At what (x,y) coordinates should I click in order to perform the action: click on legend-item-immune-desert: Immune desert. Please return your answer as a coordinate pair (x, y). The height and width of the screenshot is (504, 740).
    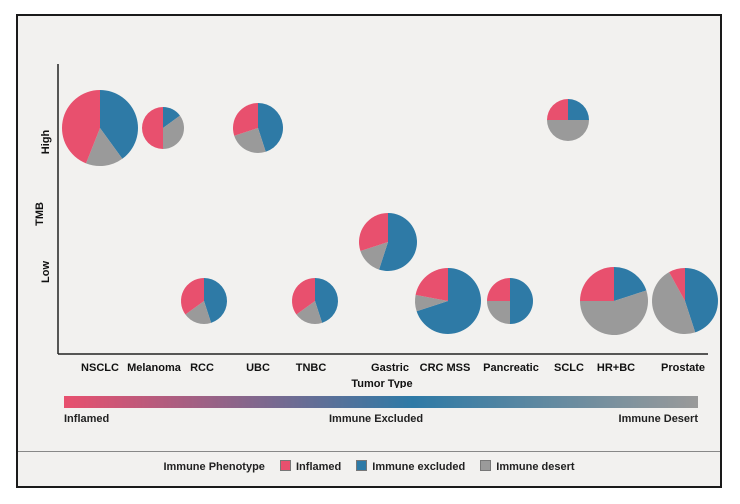
    Looking at the image, I should click on (527, 466).